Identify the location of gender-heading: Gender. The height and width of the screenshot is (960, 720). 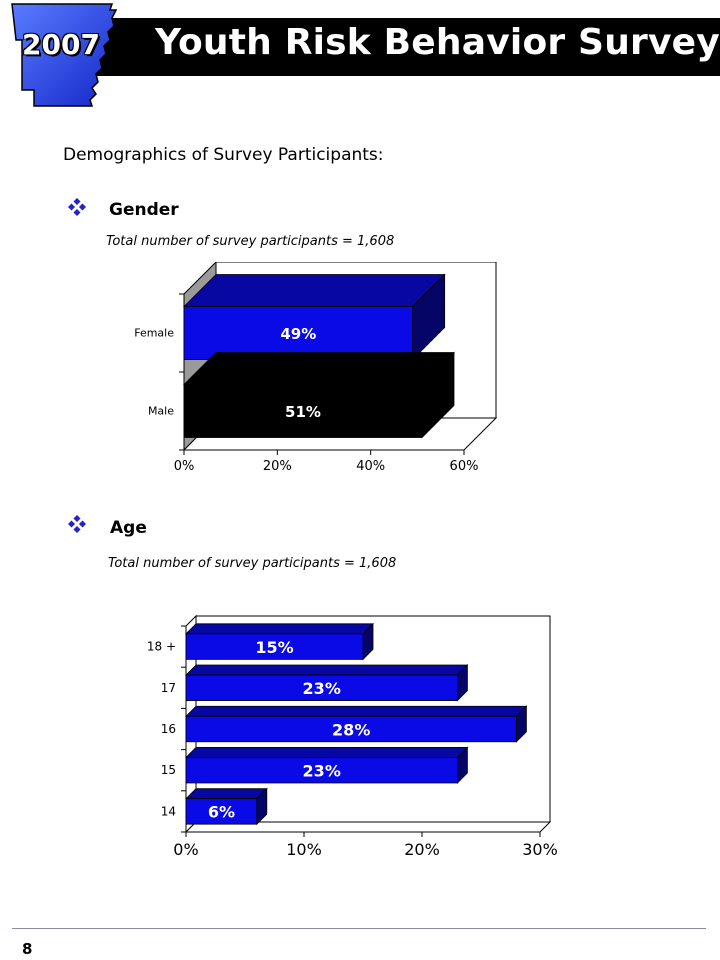
(144, 210).